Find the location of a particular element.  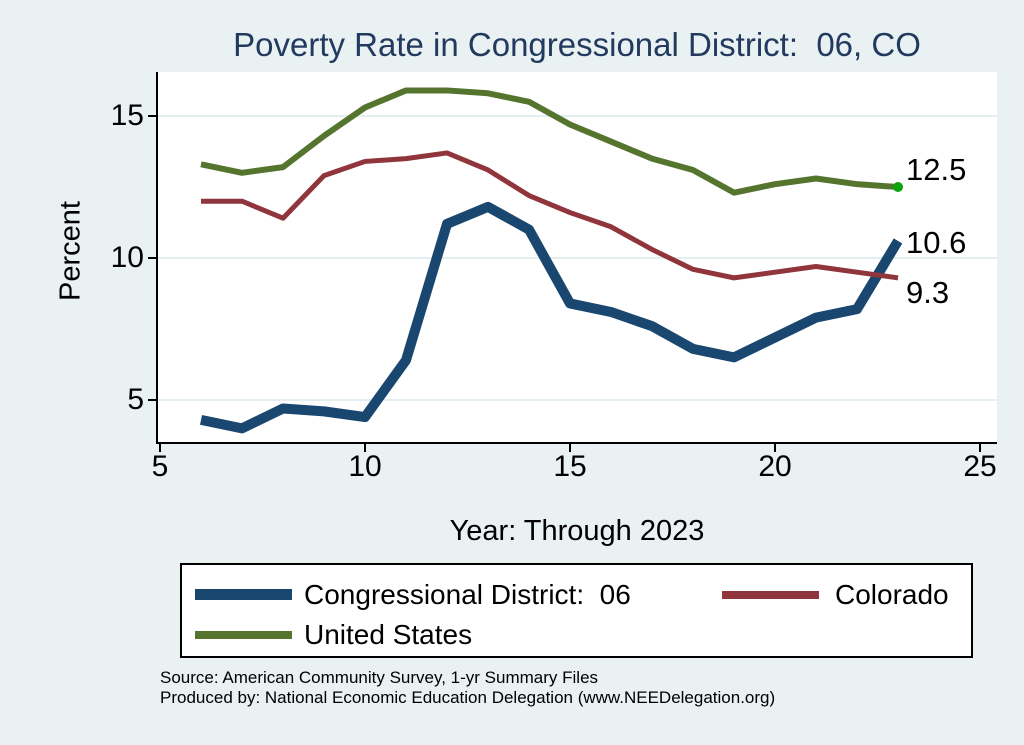

x-tick-label-15: 15 is located at coordinates (570, 466).